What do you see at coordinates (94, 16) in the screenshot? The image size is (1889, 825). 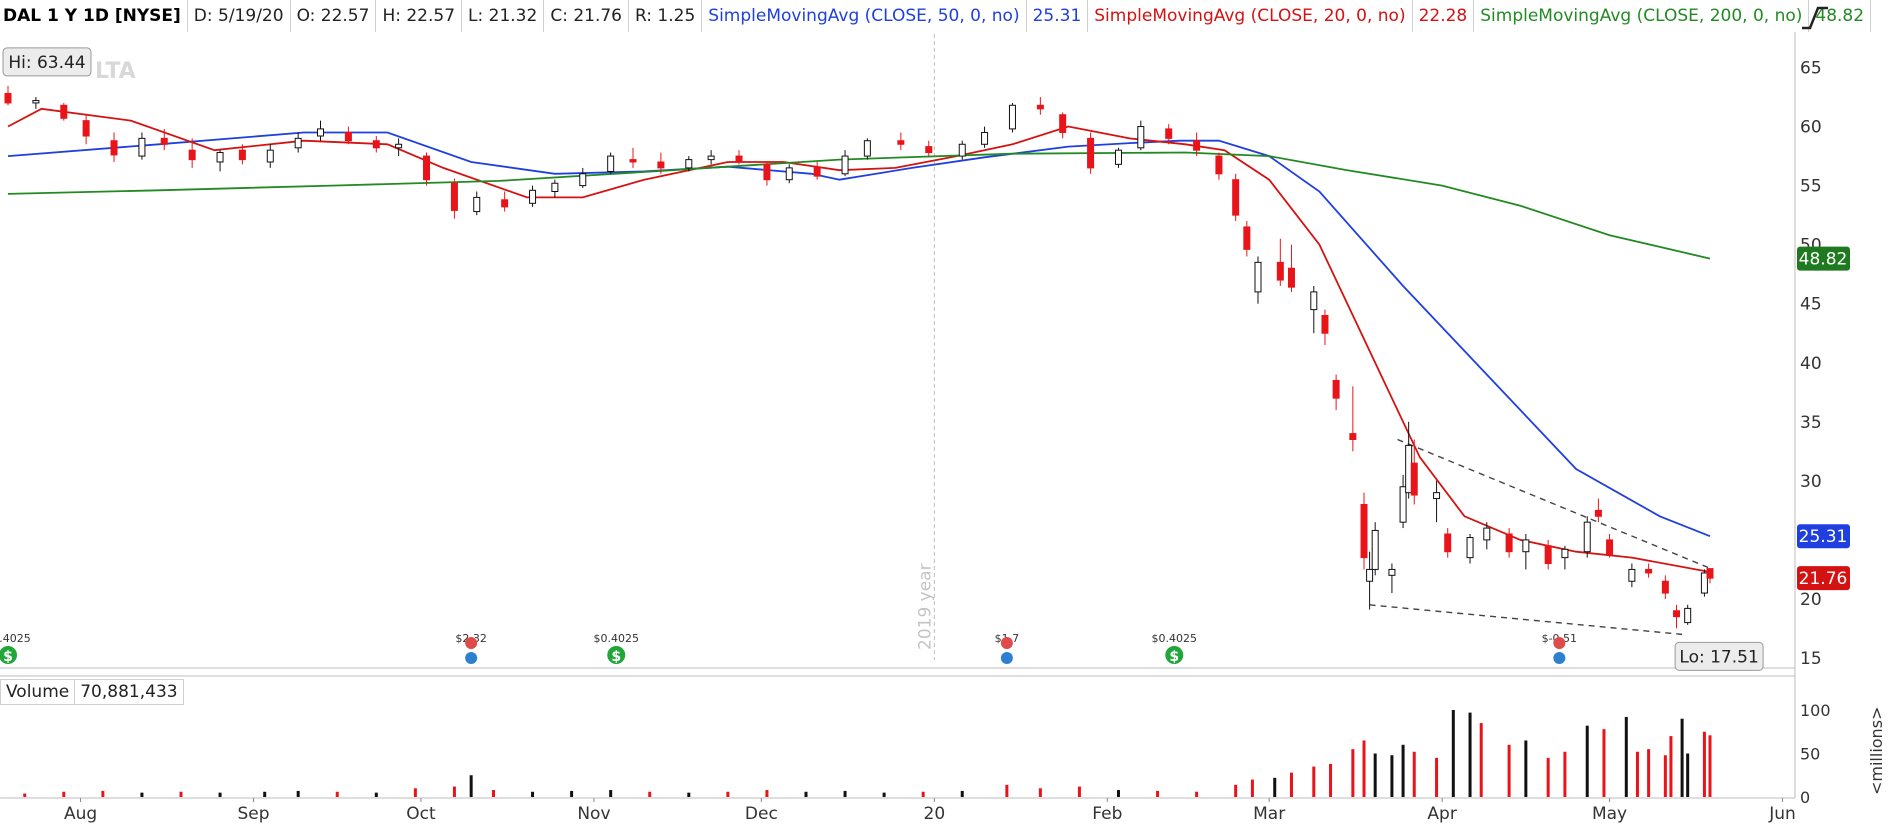 I see `symbol-label: DAL 1 Y 1D [NYSE]` at bounding box center [94, 16].